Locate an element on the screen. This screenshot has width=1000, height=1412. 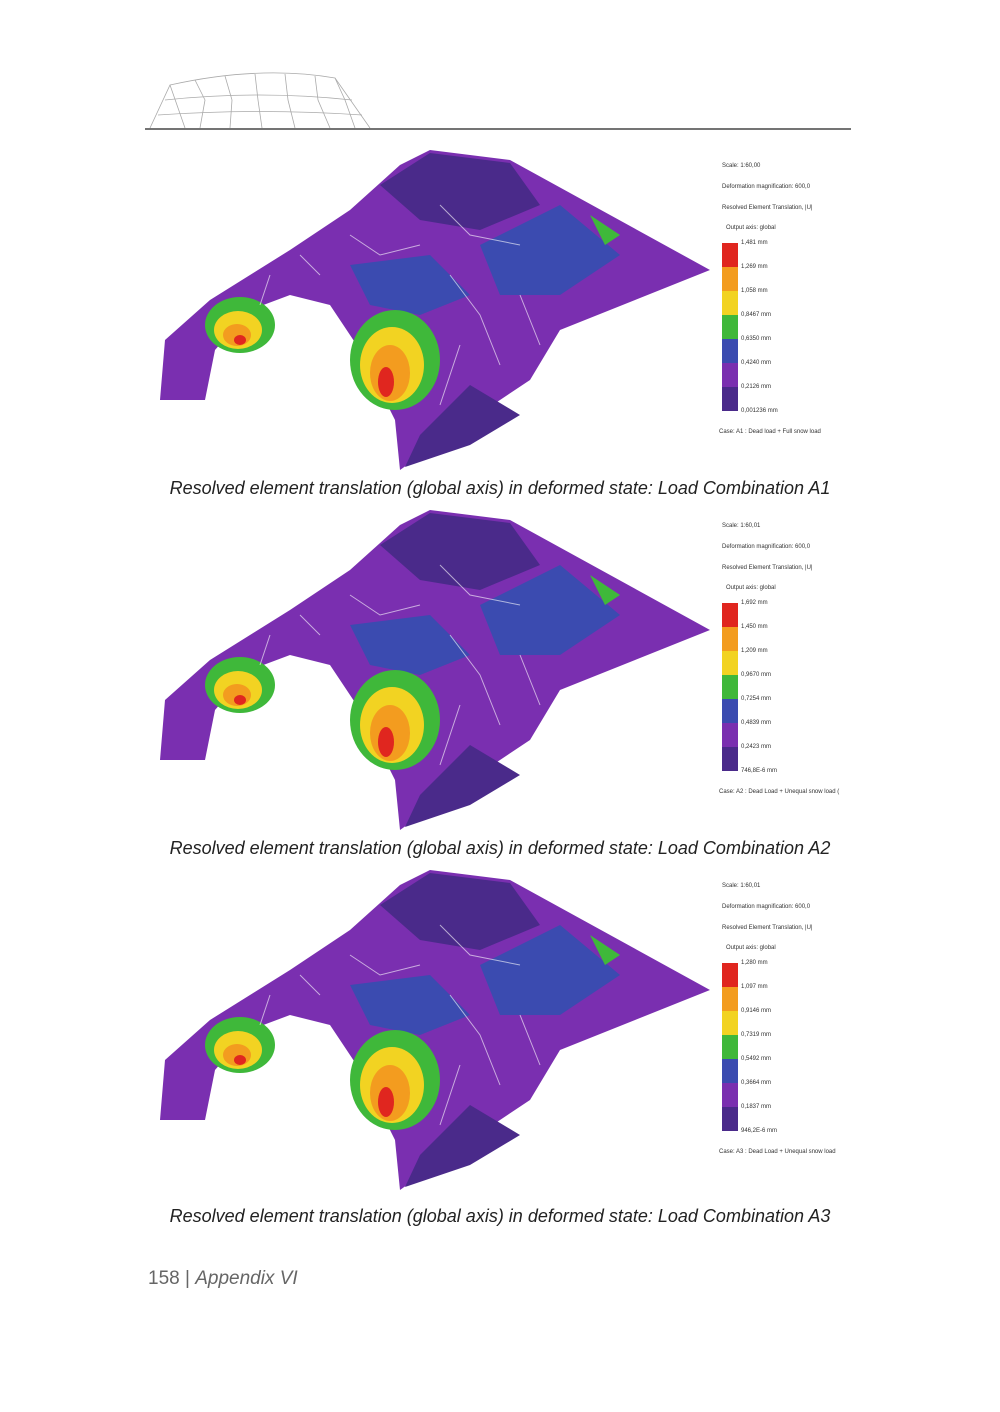
legend-case: Case: A3 : Dead Load + Unequal snow load is located at coordinates (777, 1152).